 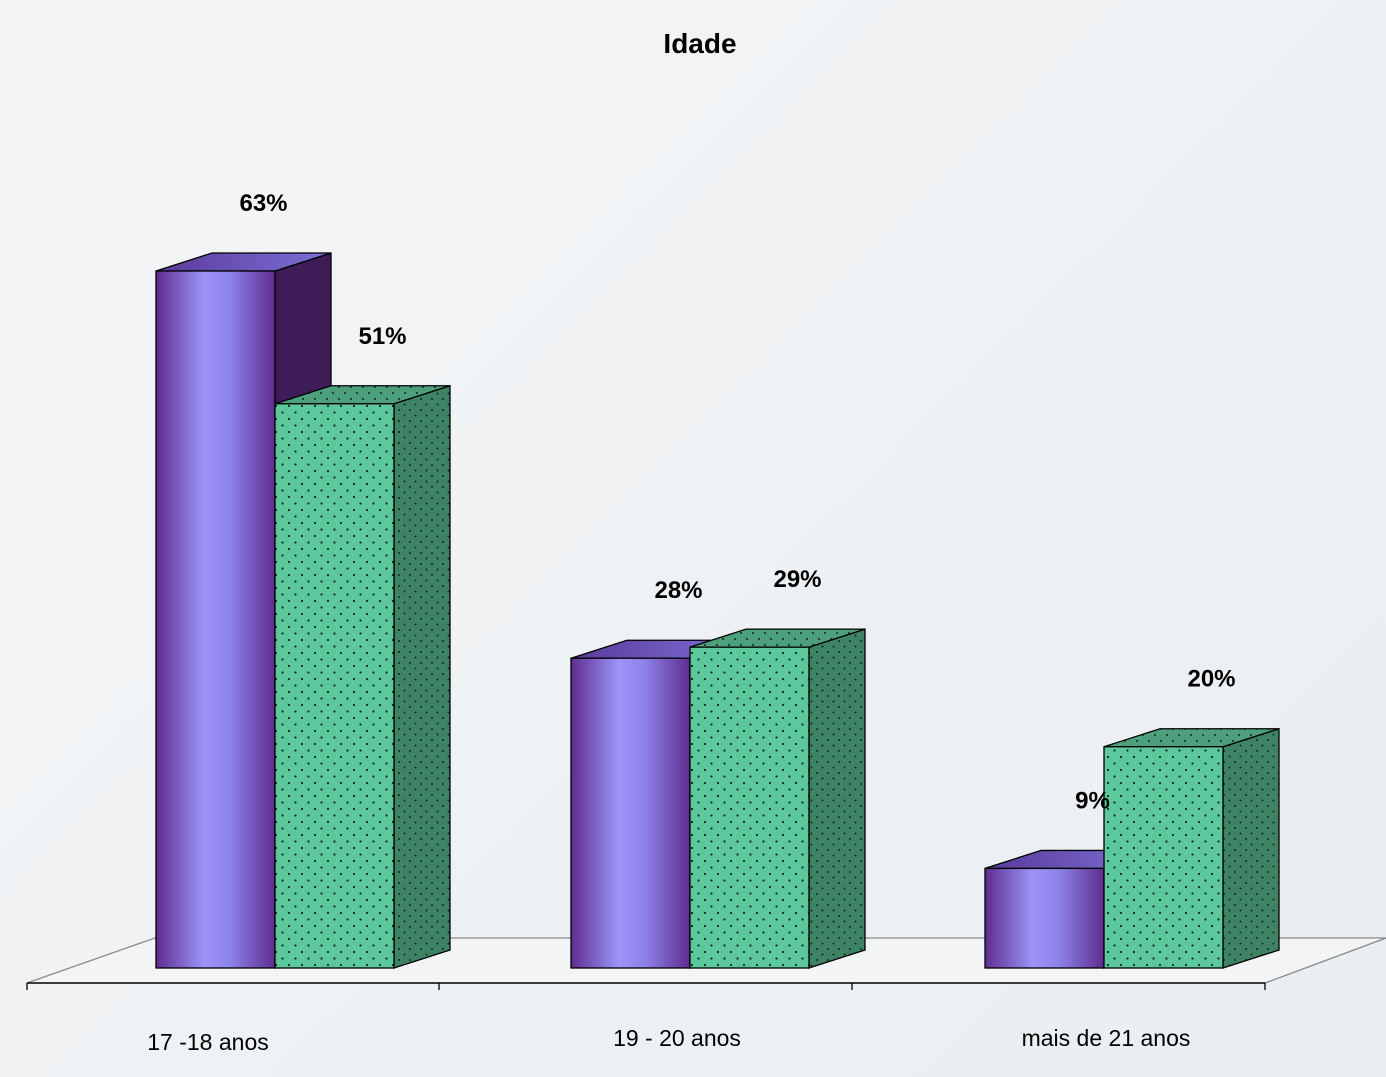 I want to click on category-label: 19 - 20 anos, so click(x=677, y=1038).